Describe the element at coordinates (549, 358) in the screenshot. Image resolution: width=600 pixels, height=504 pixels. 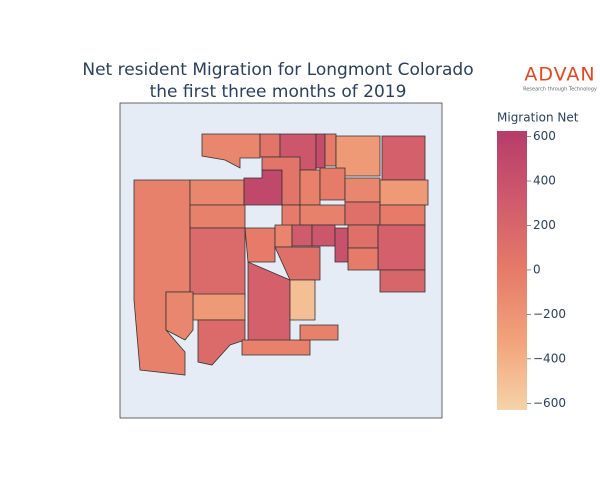
I see `colorbar-tick-label: −400` at that location.